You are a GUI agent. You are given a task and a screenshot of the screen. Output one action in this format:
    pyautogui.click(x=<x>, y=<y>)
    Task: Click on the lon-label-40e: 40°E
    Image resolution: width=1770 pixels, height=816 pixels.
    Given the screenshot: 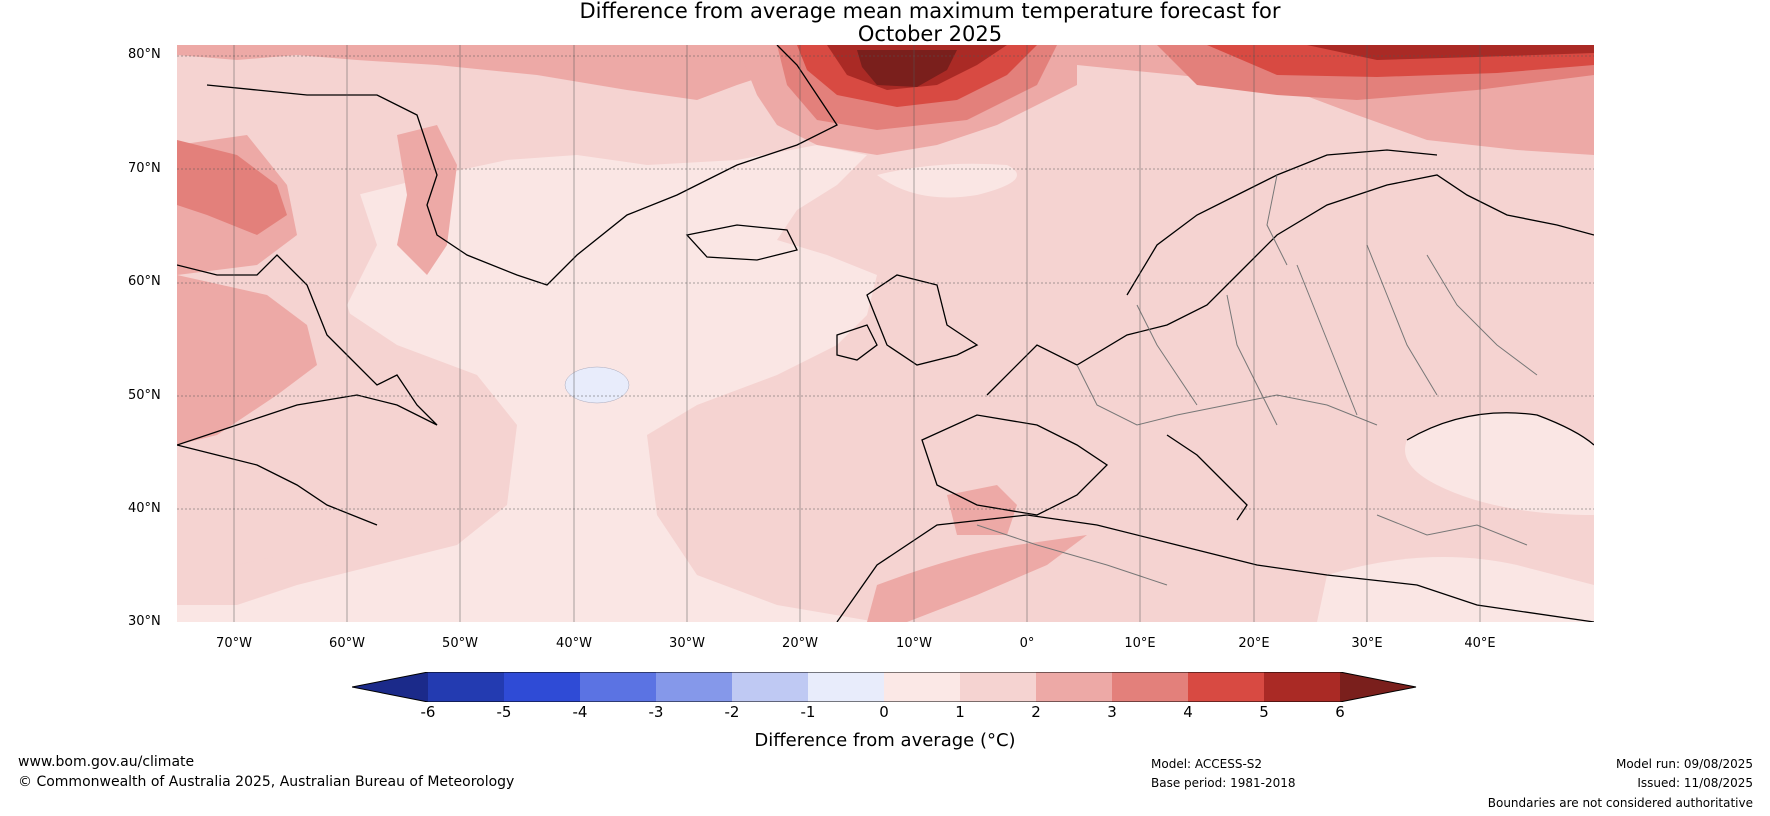 What is the action you would take?
    pyautogui.click(x=1480, y=643)
    